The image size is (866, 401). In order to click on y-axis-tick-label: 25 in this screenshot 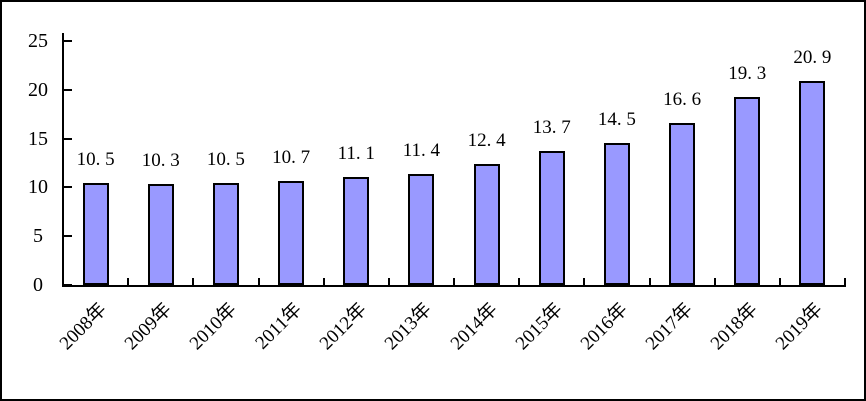, I will do `click(38, 41)`.